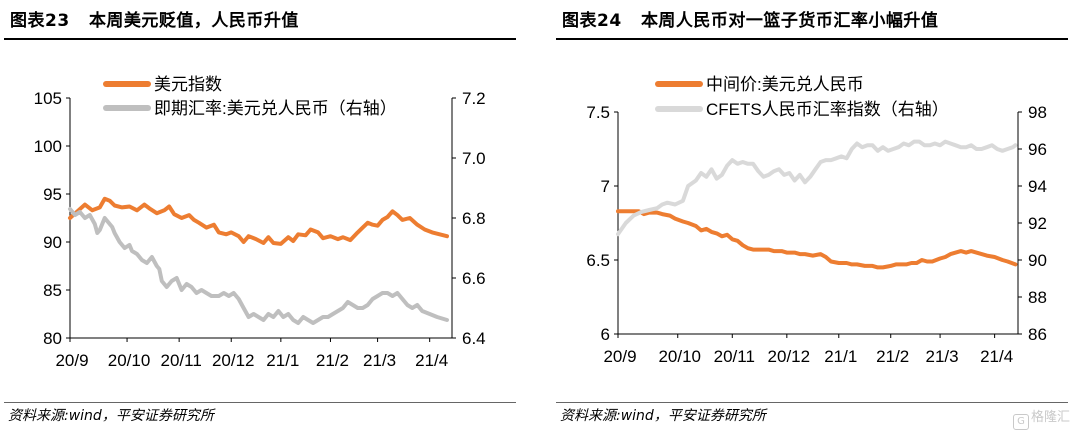  I want to click on y-left-tick-label: 6, so click(605, 334).